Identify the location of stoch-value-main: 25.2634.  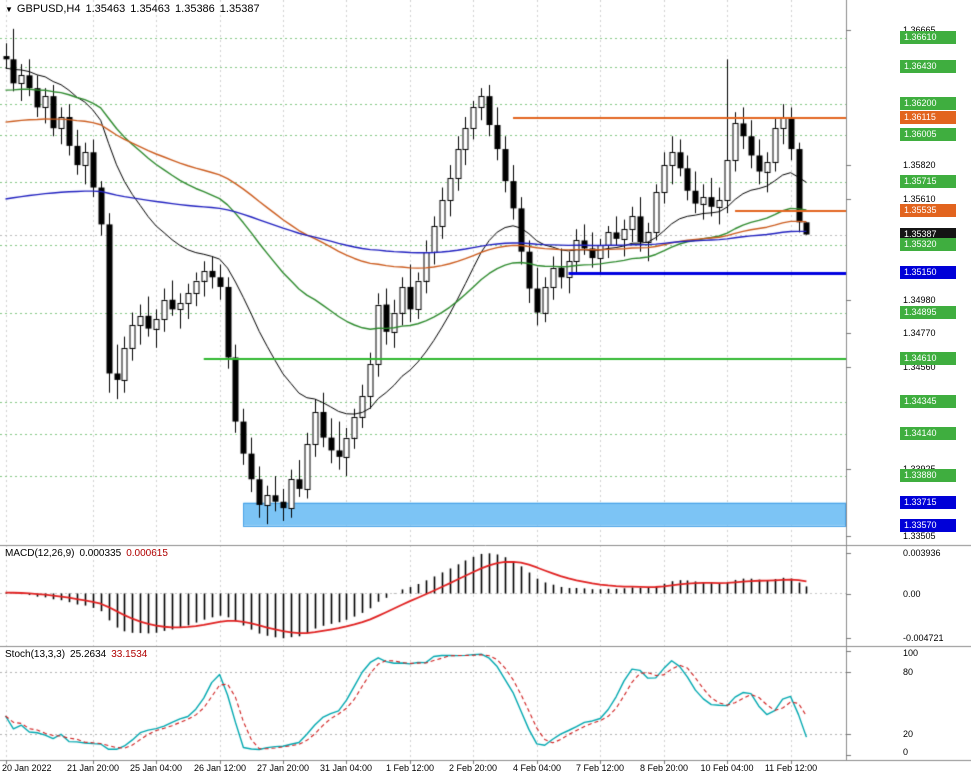
(88, 654).